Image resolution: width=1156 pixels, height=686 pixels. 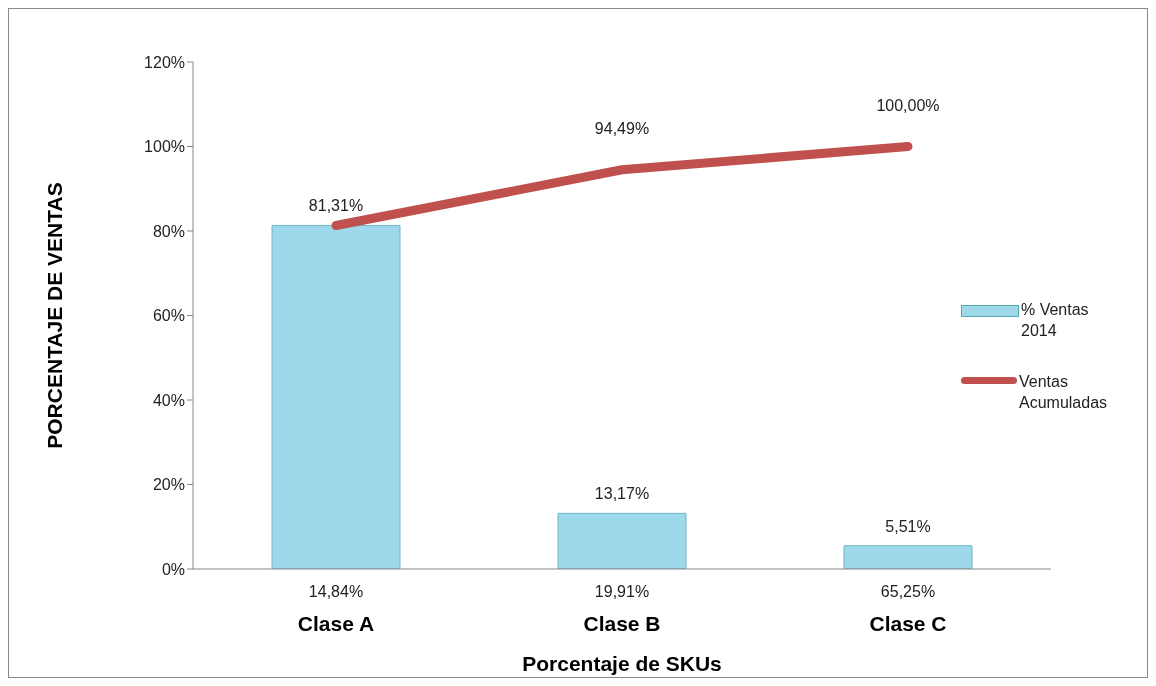 I want to click on data-label: 81,31%, so click(x=336, y=206).